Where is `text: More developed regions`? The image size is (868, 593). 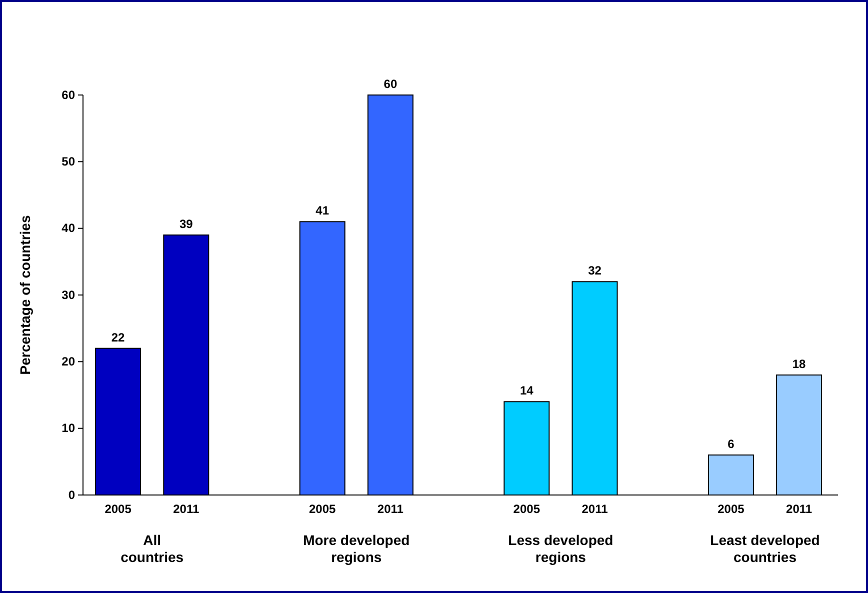 text: More developed regions is located at coordinates (356, 548).